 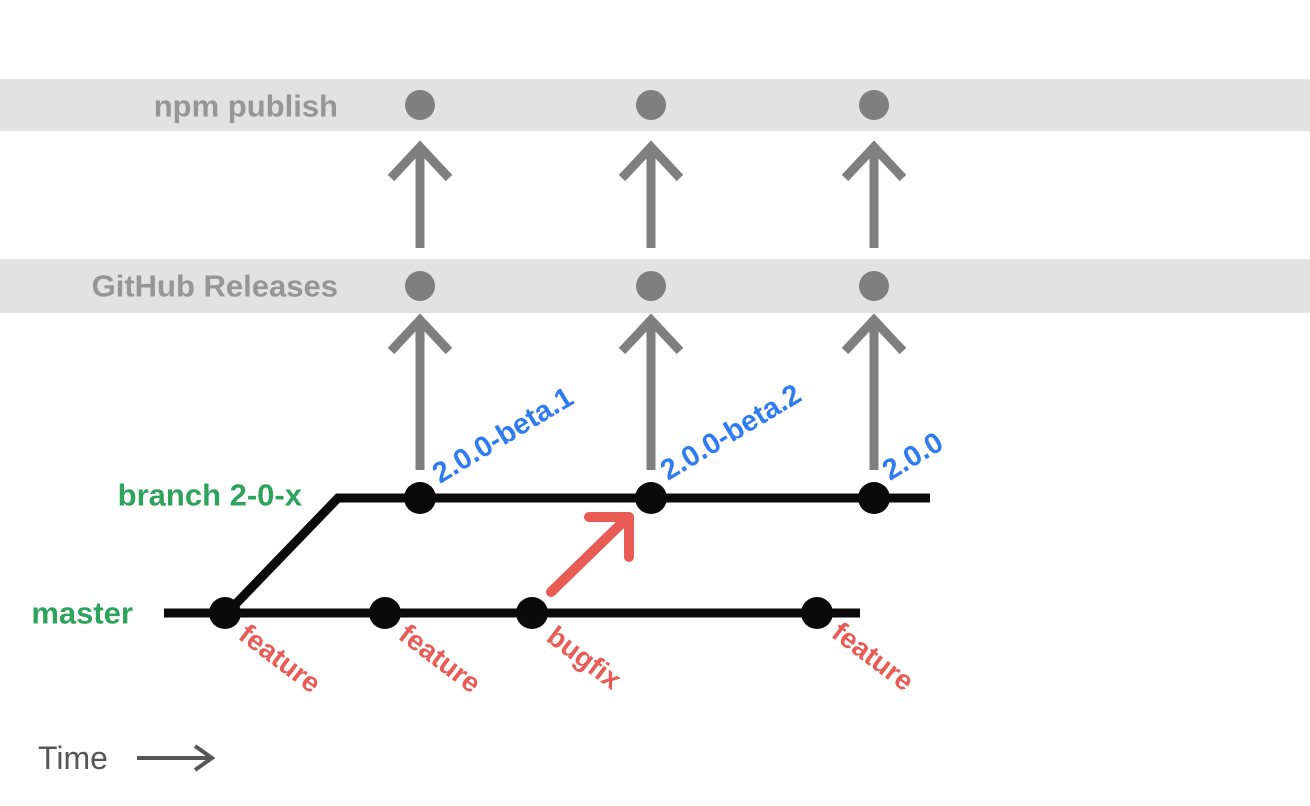 I want to click on time-axis-label: Time, so click(x=73, y=758).